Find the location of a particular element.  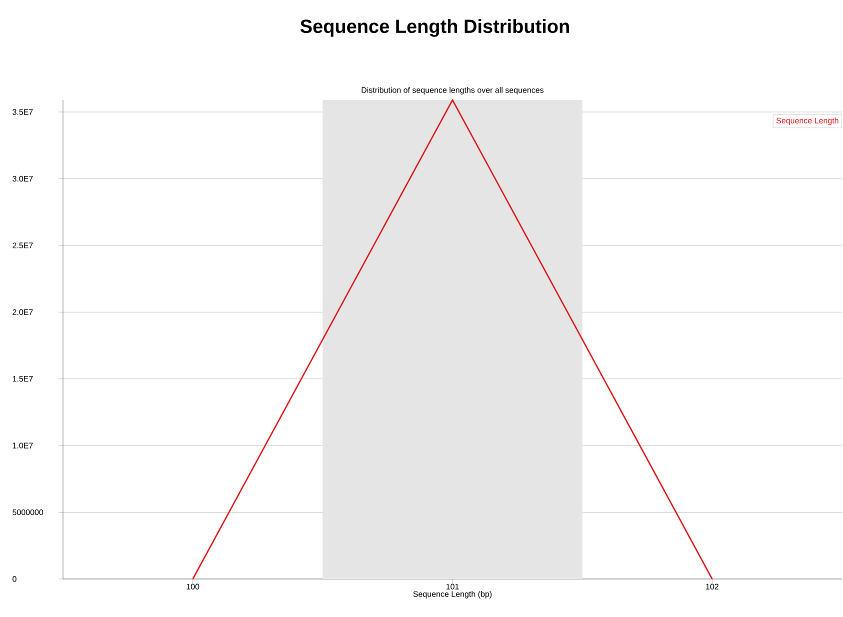

y-tick-label: 3.0E7 is located at coordinates (22, 179).